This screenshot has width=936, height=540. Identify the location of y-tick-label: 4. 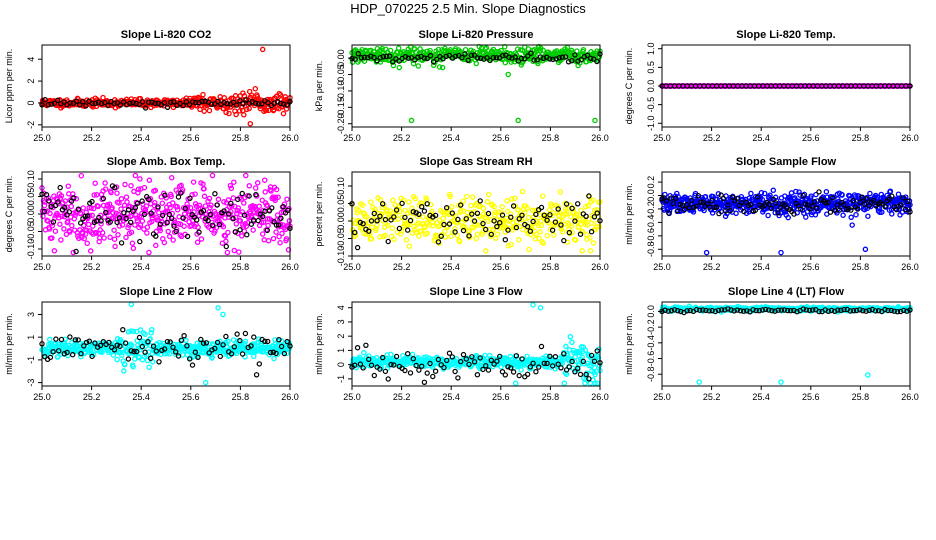
(31, 59).